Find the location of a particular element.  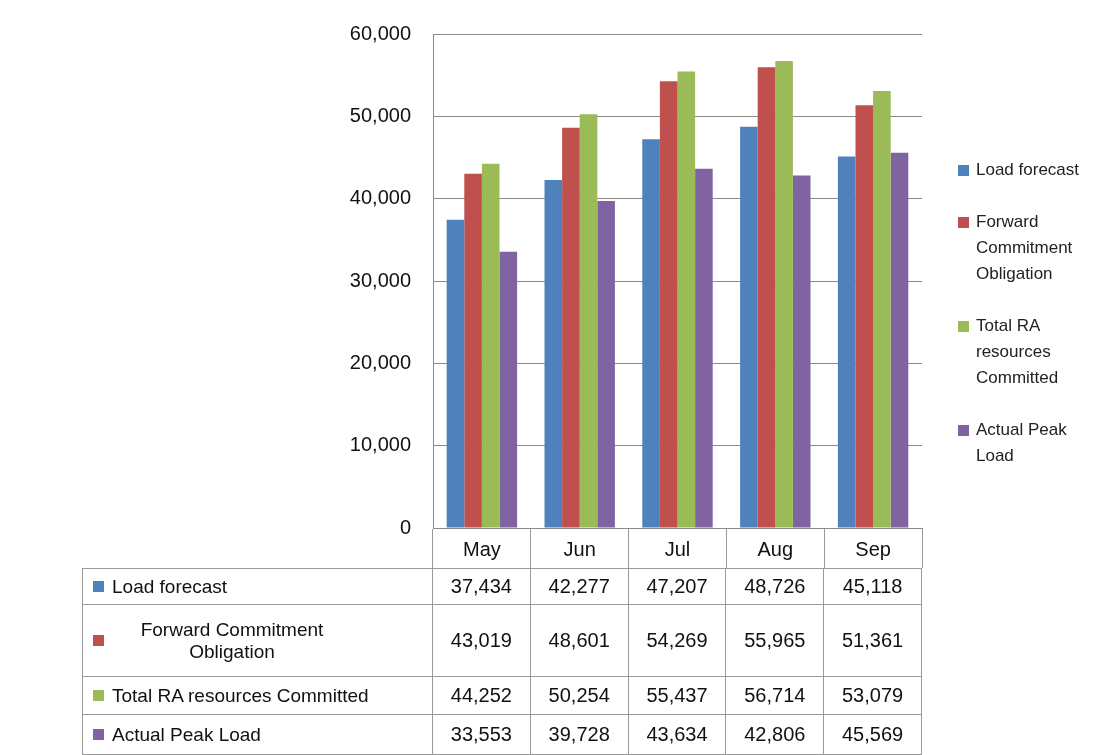

data-label: 51,361 is located at coordinates (873, 641).